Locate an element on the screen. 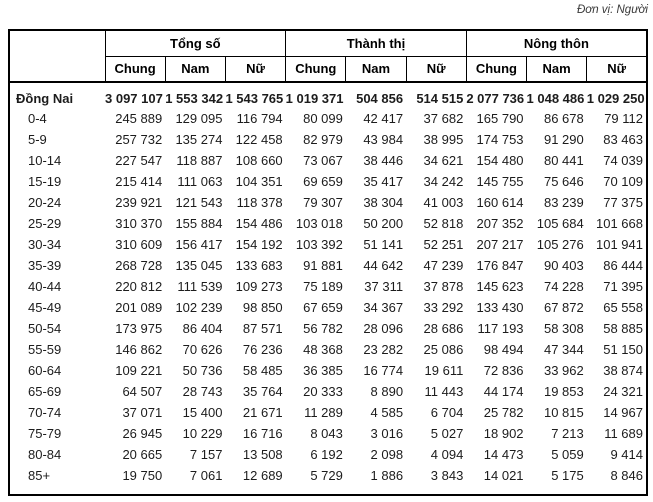 This screenshot has width=653, height=502. cell-value: 33 292 is located at coordinates (443, 307).